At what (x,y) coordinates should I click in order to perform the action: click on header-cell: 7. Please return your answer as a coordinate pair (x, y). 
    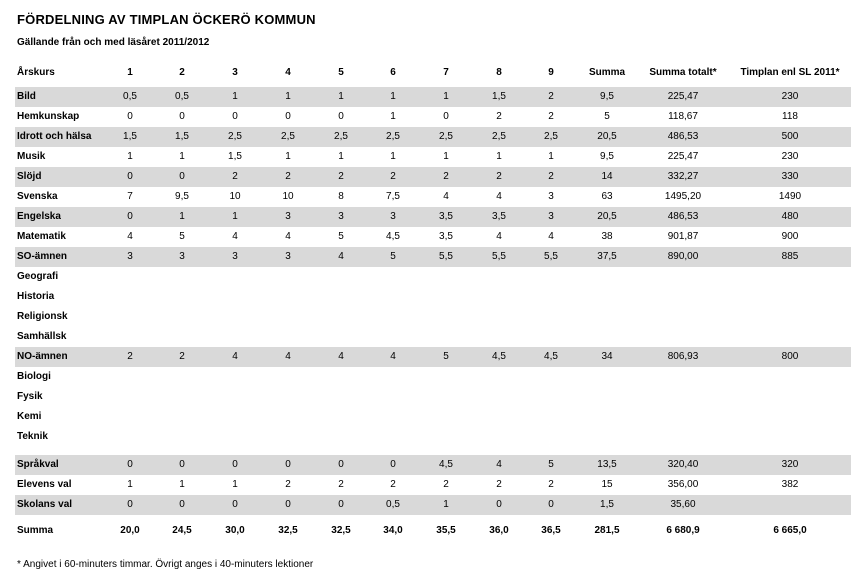
    Looking at the image, I should click on (446, 72).